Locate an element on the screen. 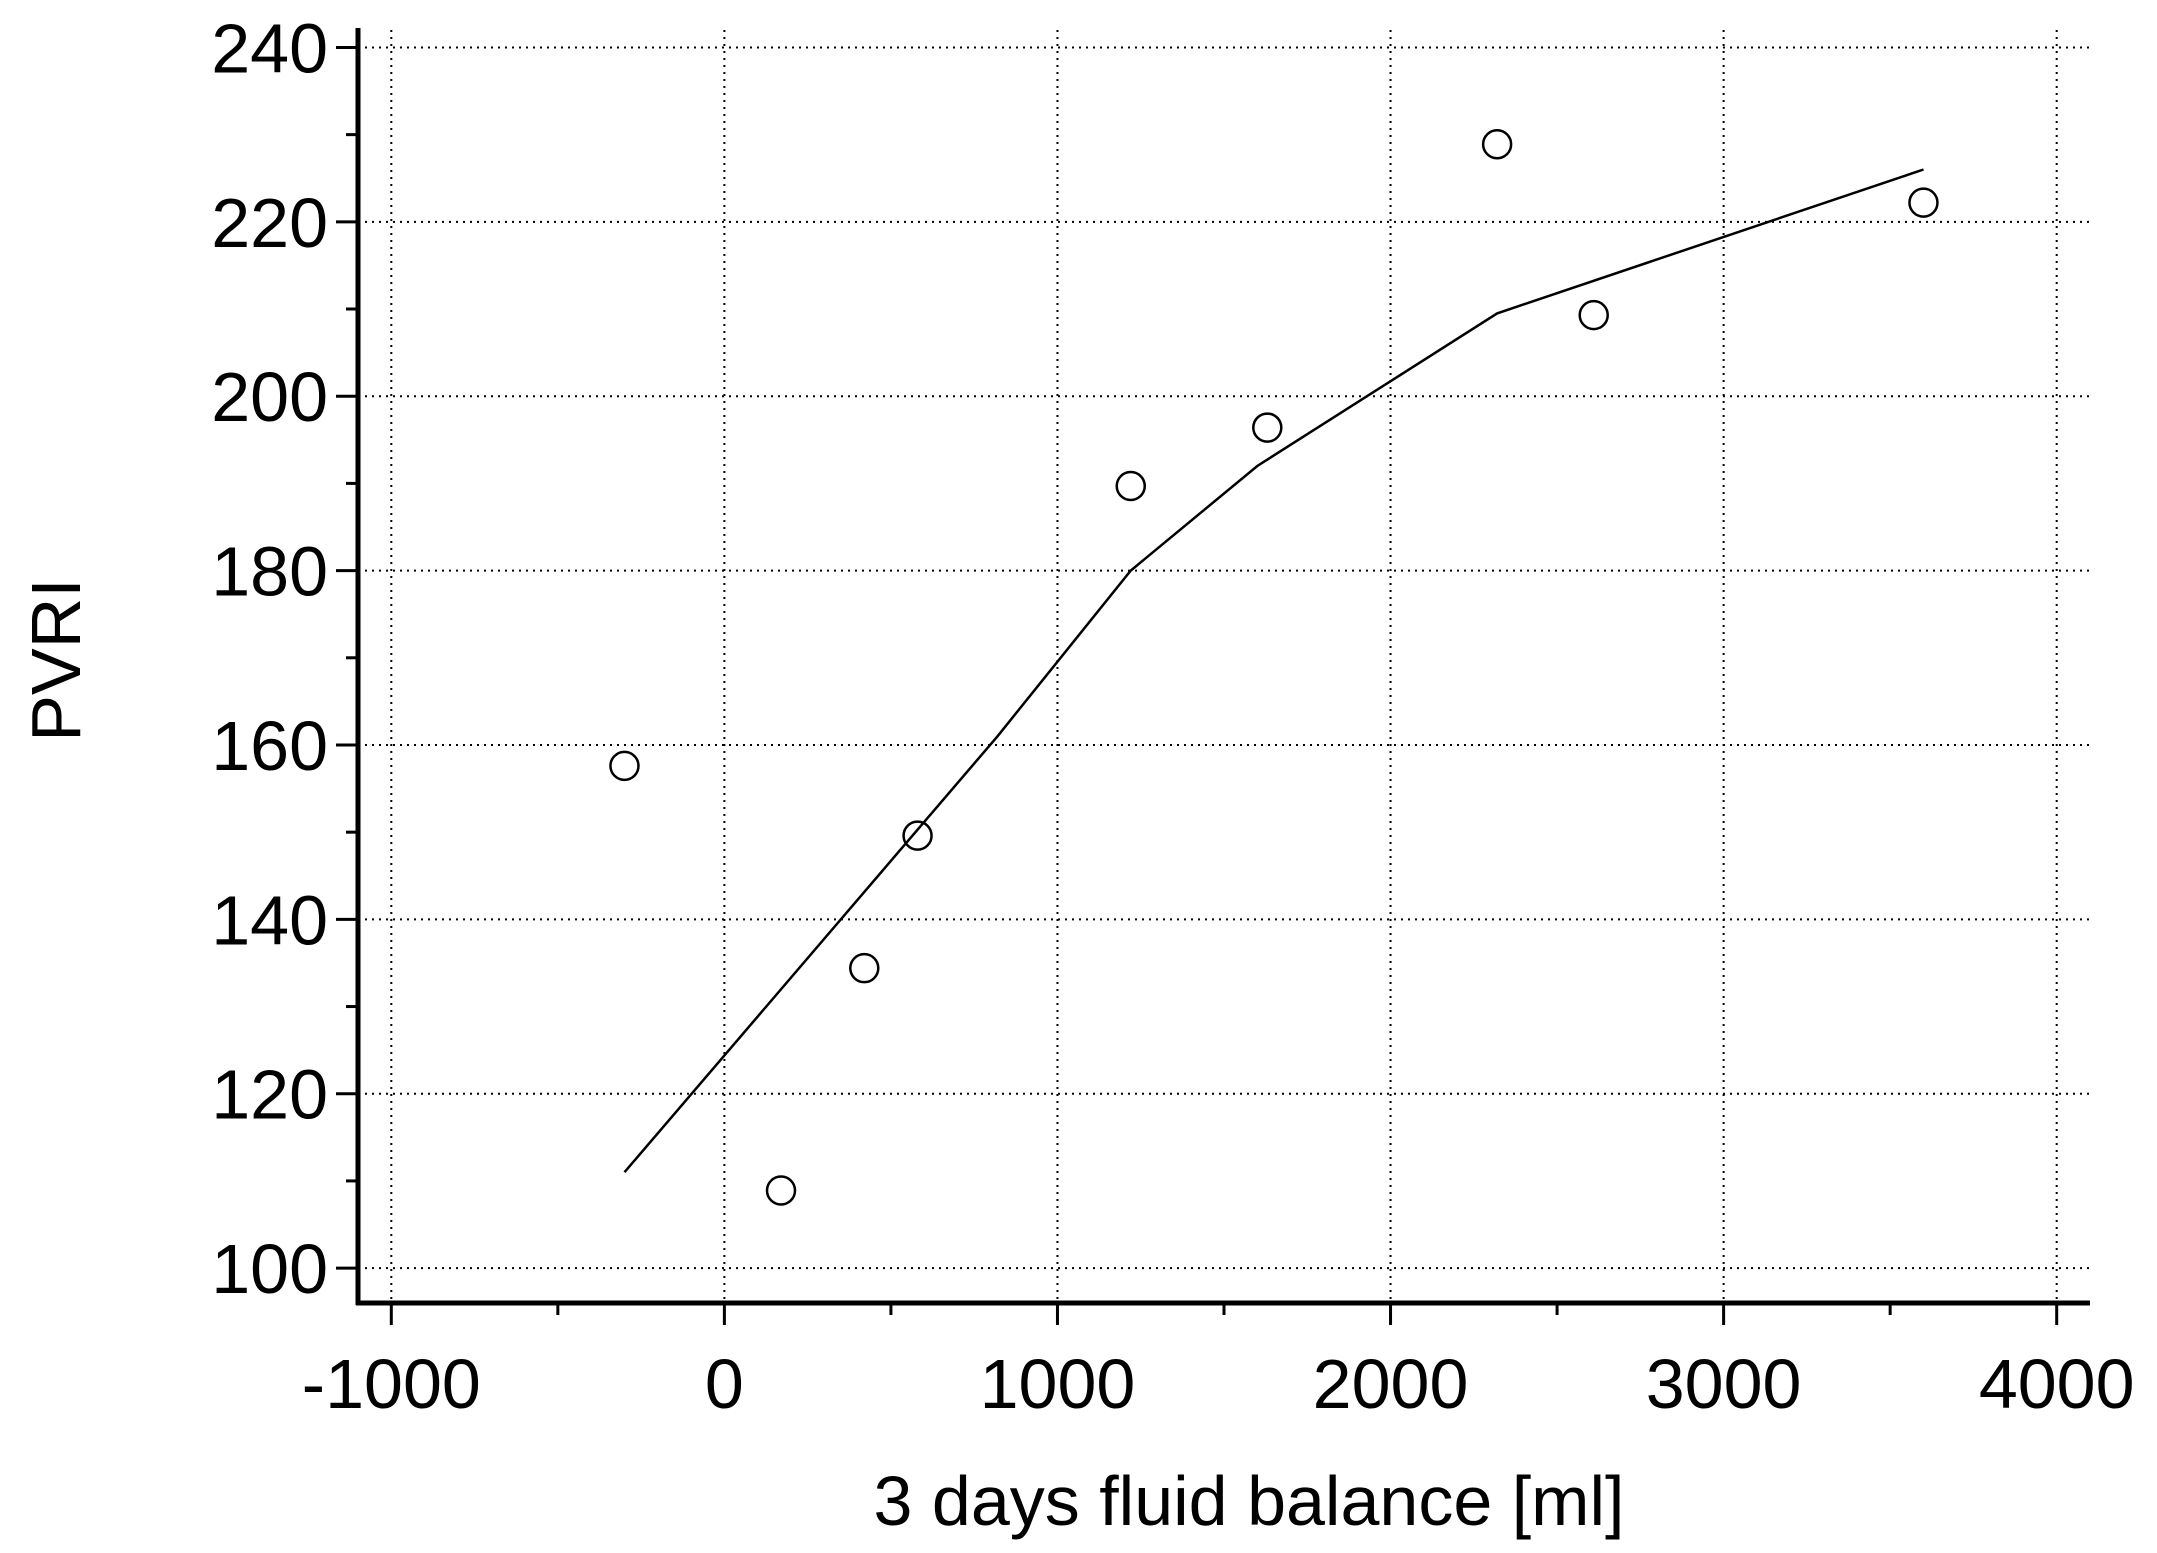 This screenshot has width=2157, height=1553. y-tick-labels: 100 120 140 160 180 200 220 240 is located at coordinates (269, 658).